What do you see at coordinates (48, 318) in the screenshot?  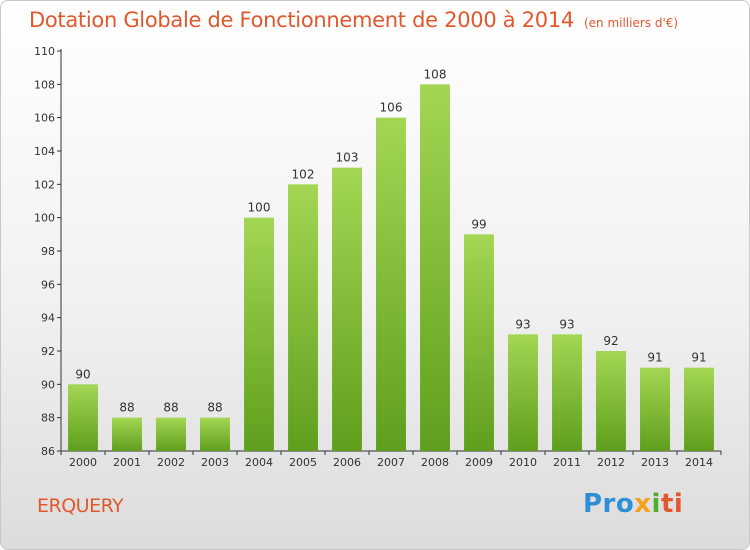 I see `y-tick-label: 94` at bounding box center [48, 318].